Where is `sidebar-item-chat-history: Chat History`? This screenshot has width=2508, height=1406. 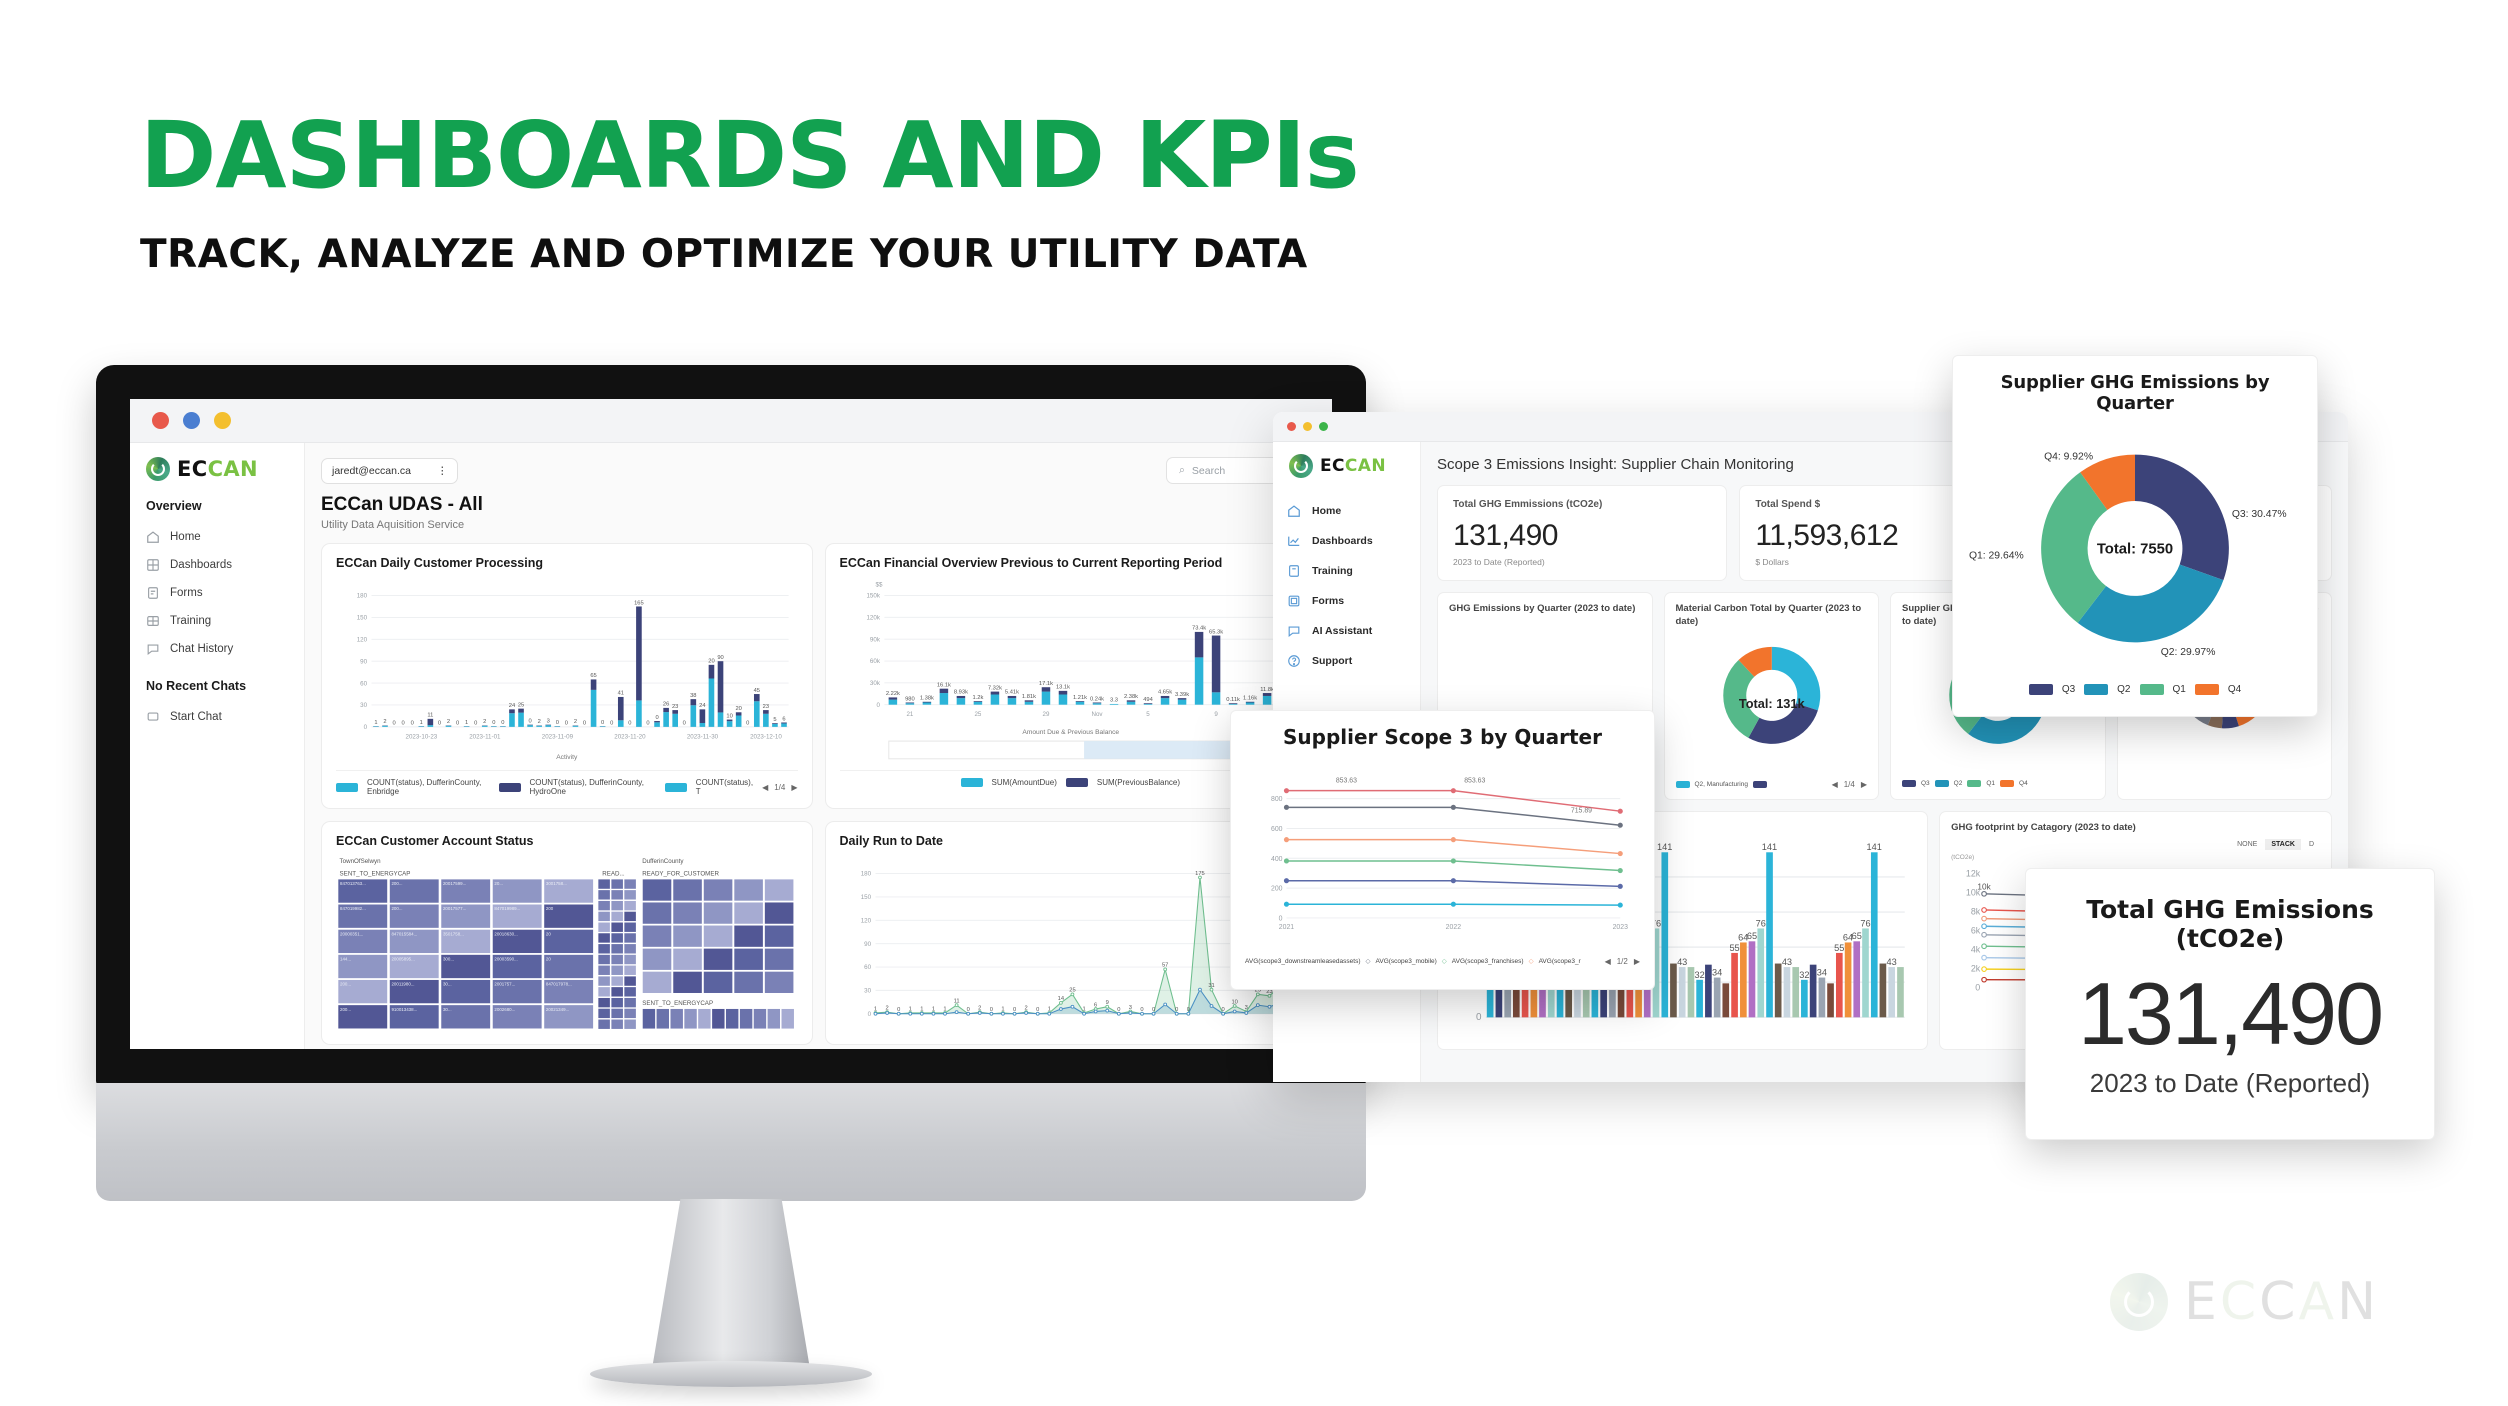 sidebar-item-chat-history: Chat History is located at coordinates (217, 649).